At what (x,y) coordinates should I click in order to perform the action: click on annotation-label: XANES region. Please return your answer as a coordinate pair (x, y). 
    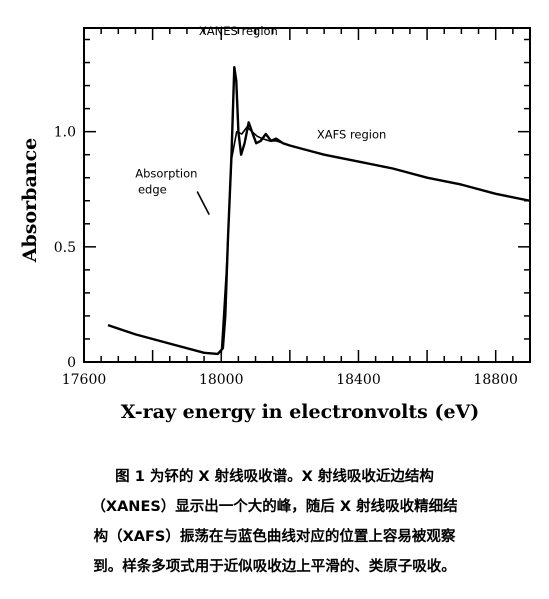
    Looking at the image, I should click on (238, 31).